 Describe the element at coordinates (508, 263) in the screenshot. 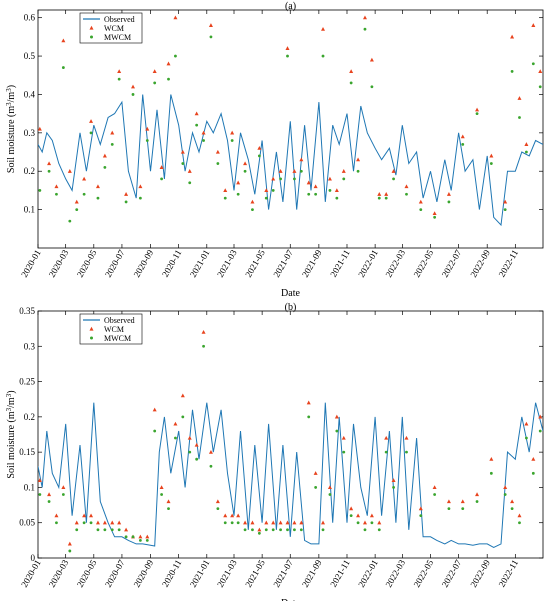

I see `x-tick-label: 2022-11` at that location.